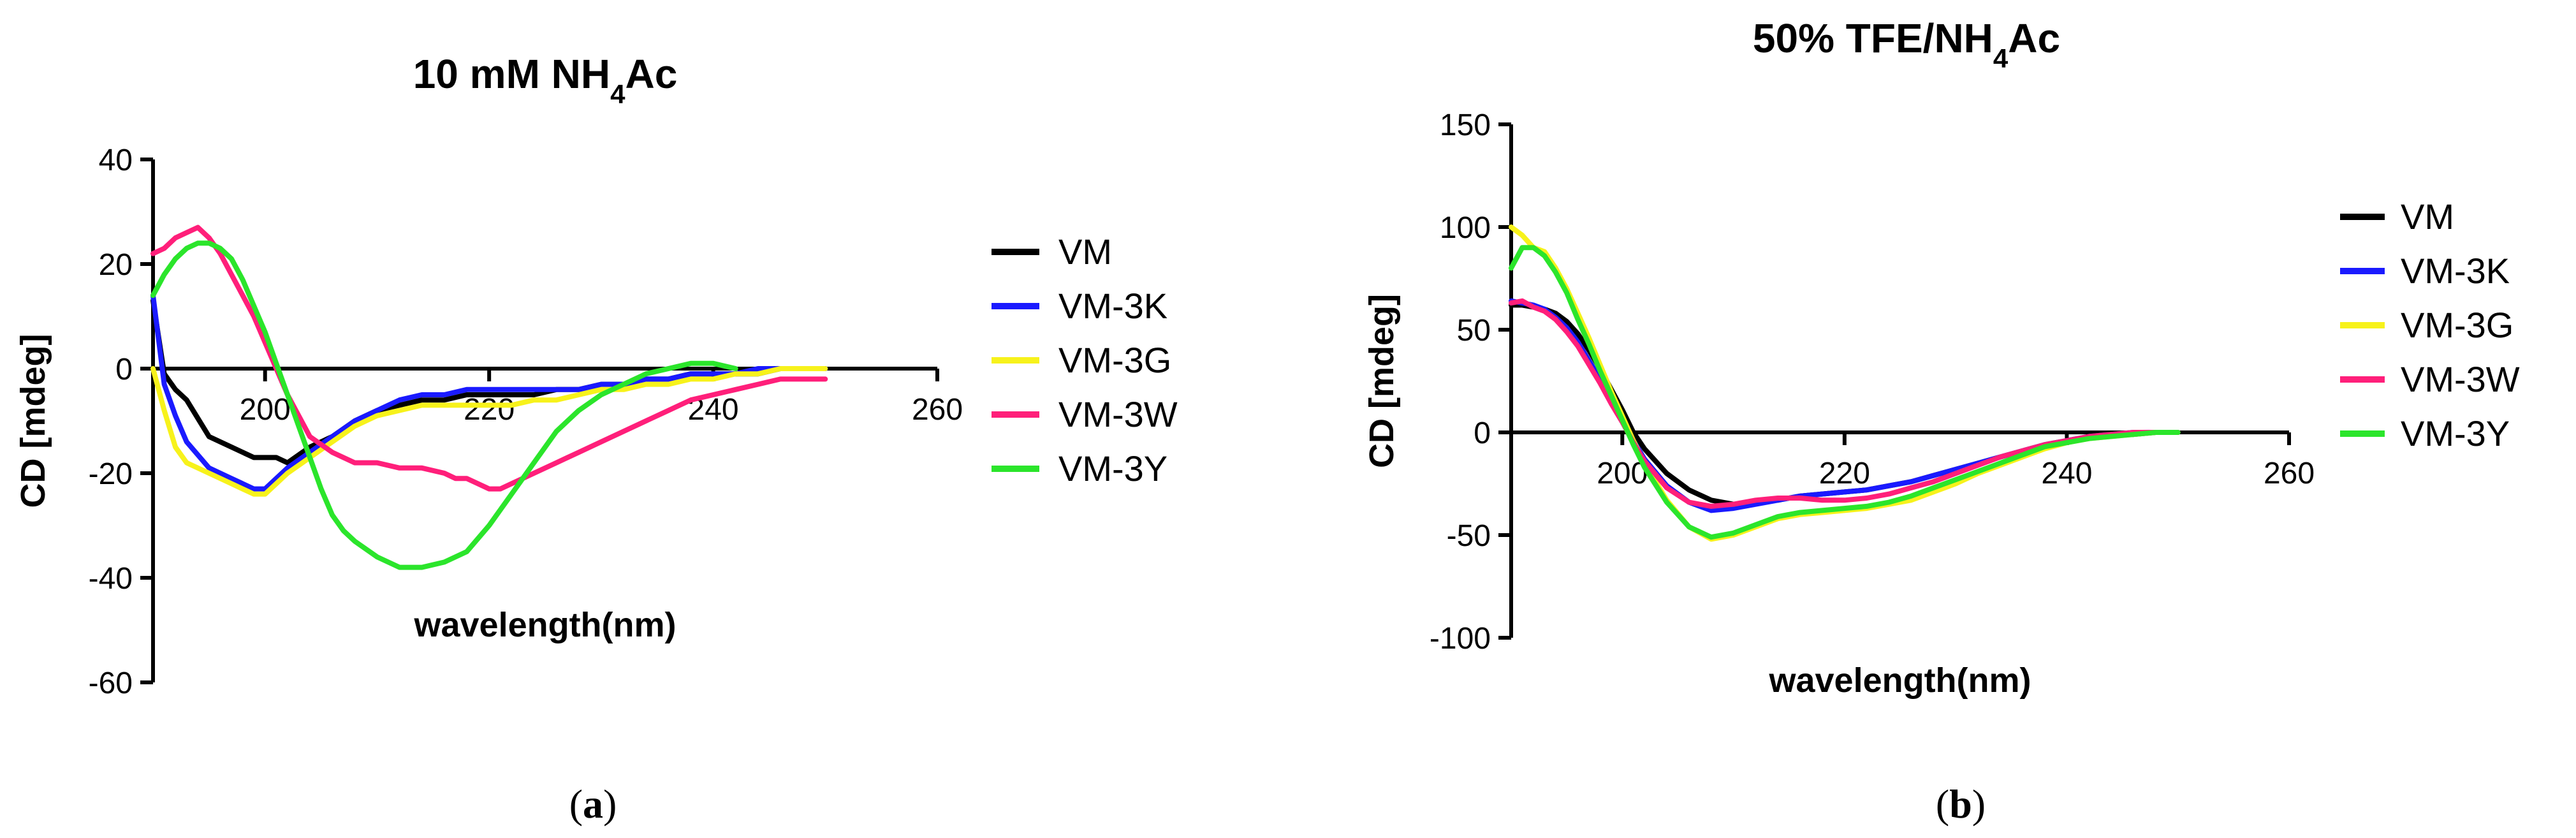  I want to click on y-tick-label: -50, so click(1469, 536).